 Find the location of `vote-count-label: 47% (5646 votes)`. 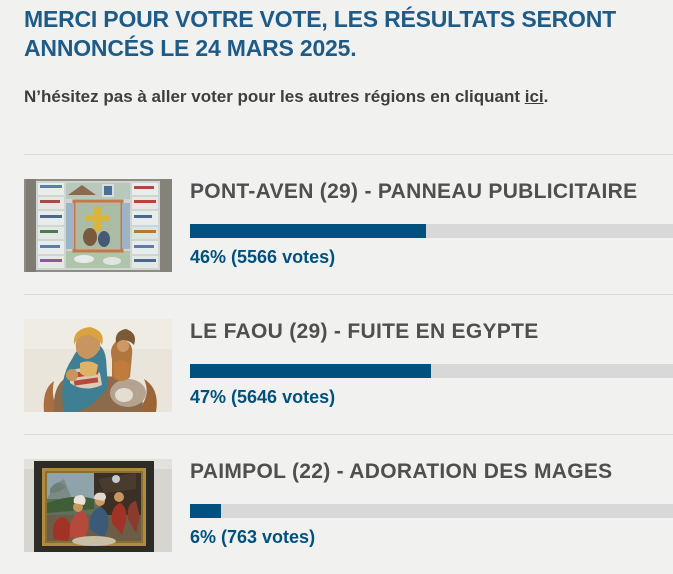

vote-count-label: 47% (5646 votes) is located at coordinates (263, 397).